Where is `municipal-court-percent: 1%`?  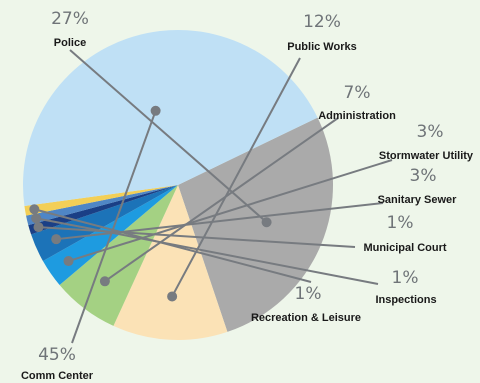 municipal-court-percent: 1% is located at coordinates (400, 223).